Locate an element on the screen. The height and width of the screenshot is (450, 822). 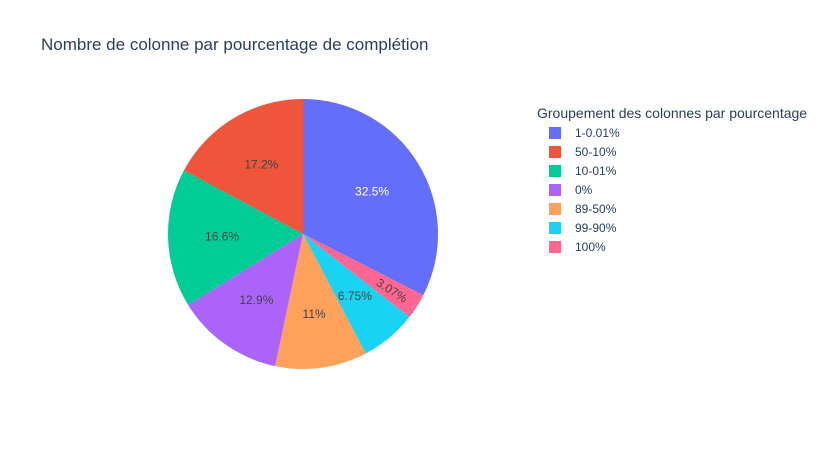
pie-slice-label-10-01: 16.6% is located at coordinates (222, 237).